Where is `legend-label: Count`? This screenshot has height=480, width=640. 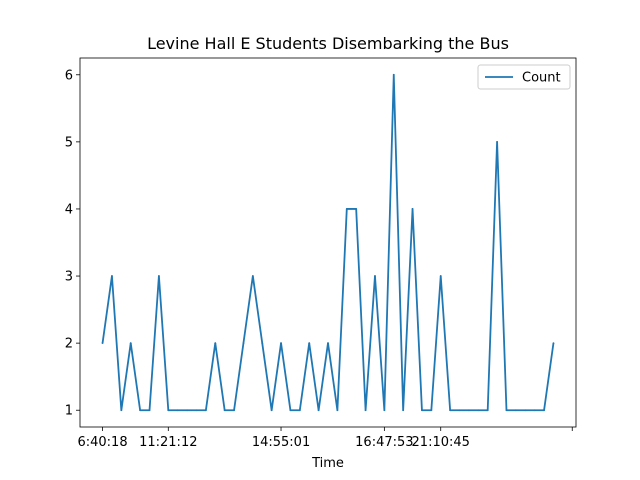 legend-label: Count is located at coordinates (541, 78).